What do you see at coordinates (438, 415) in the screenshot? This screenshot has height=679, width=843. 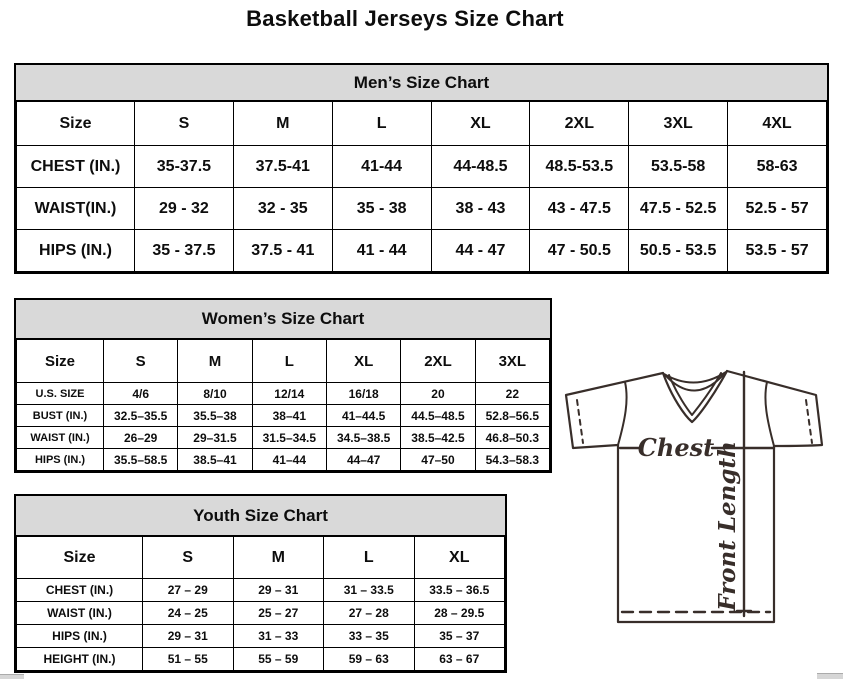 I see `size-cell: 44.5–48.5` at bounding box center [438, 415].